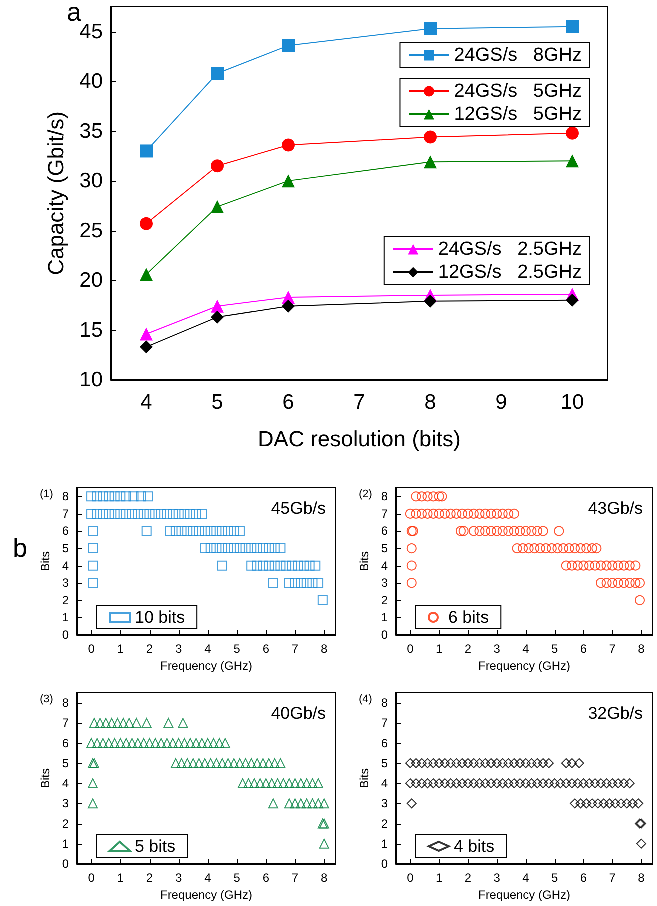 The width and height of the screenshot is (657, 906). What do you see at coordinates (359, 439) in the screenshot?
I see `x-axis-title: DAC resolution (bits)` at bounding box center [359, 439].